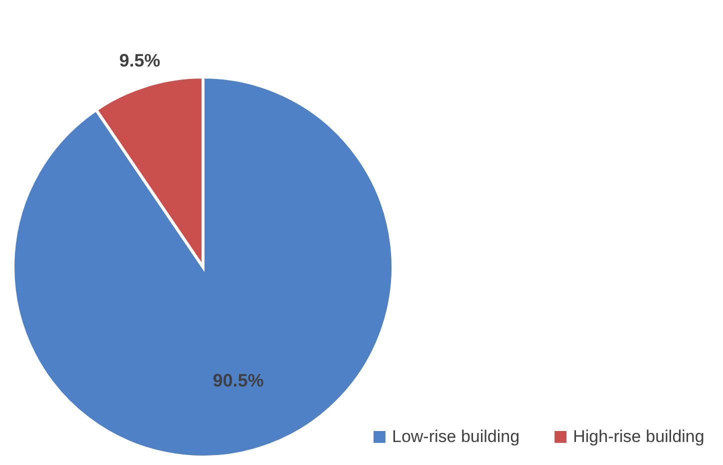 This screenshot has width=723, height=465. Describe the element at coordinates (139, 60) in the screenshot. I see `data-label: 9.5%` at that location.